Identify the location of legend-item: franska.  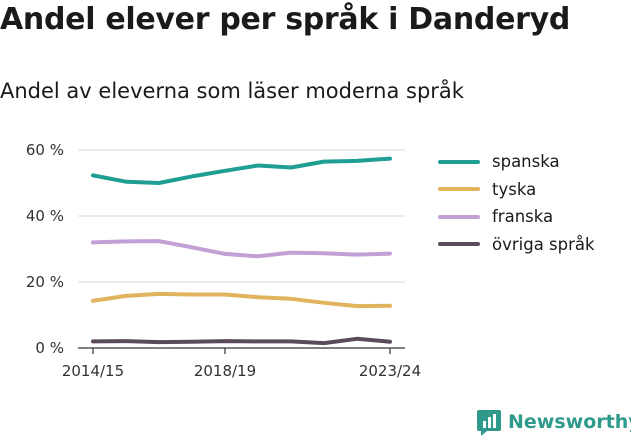
(516, 217).